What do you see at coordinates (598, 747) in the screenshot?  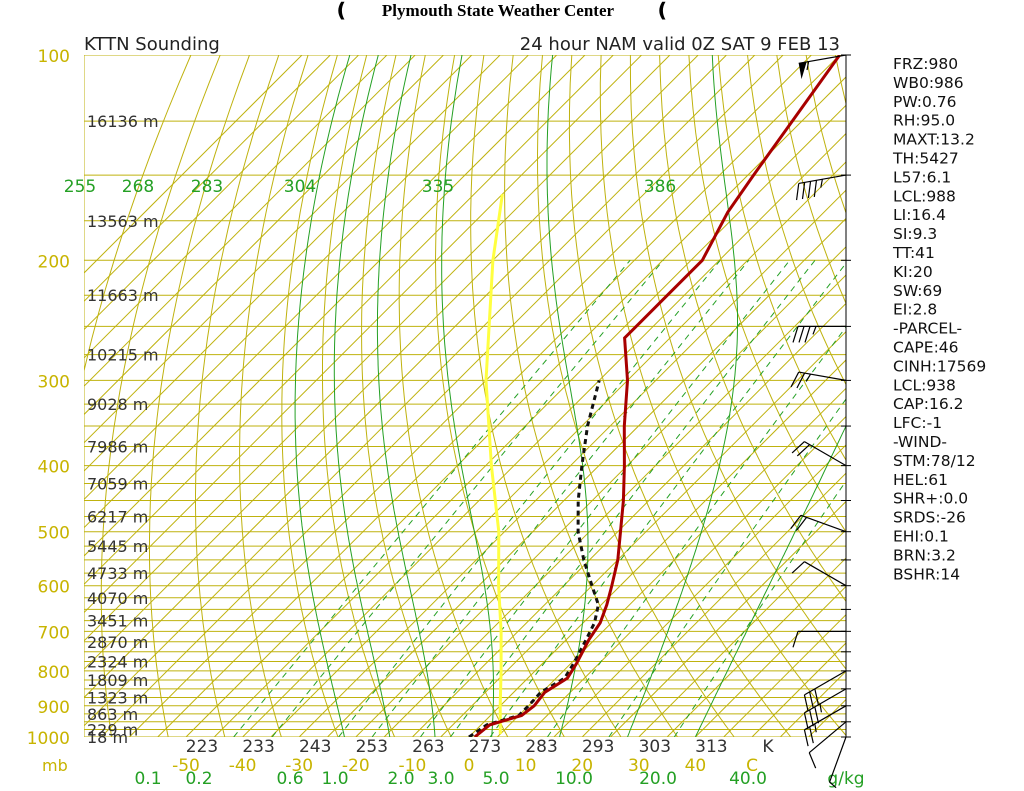 I see `kelvin-tick-label: 293` at bounding box center [598, 747].